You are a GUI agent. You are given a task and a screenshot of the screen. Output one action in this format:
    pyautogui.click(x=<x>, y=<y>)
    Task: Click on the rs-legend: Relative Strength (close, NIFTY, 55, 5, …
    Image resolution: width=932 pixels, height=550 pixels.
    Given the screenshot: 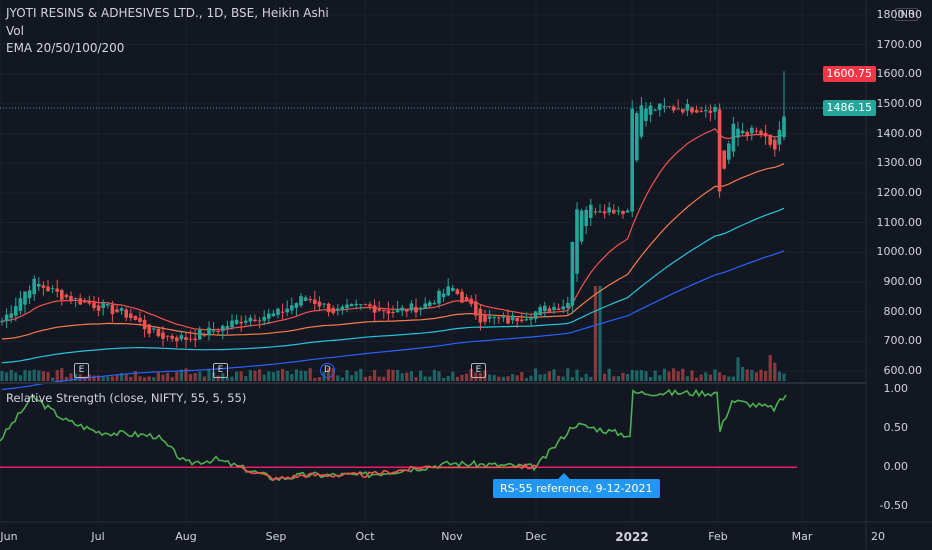 What is the action you would take?
    pyautogui.click(x=126, y=398)
    